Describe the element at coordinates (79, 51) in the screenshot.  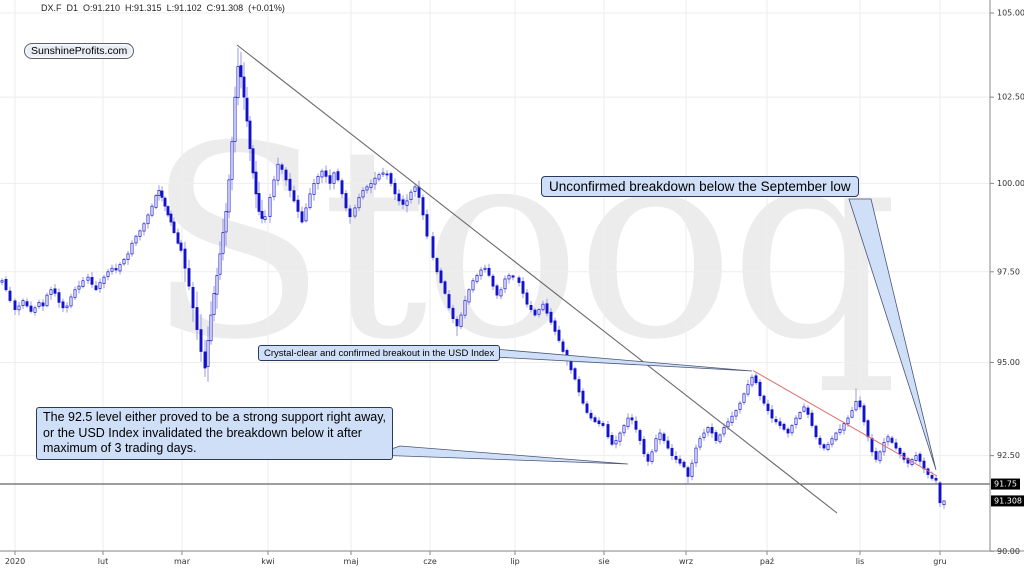
I see `sunshineprofits-badge: SunshineProfits.com` at that location.